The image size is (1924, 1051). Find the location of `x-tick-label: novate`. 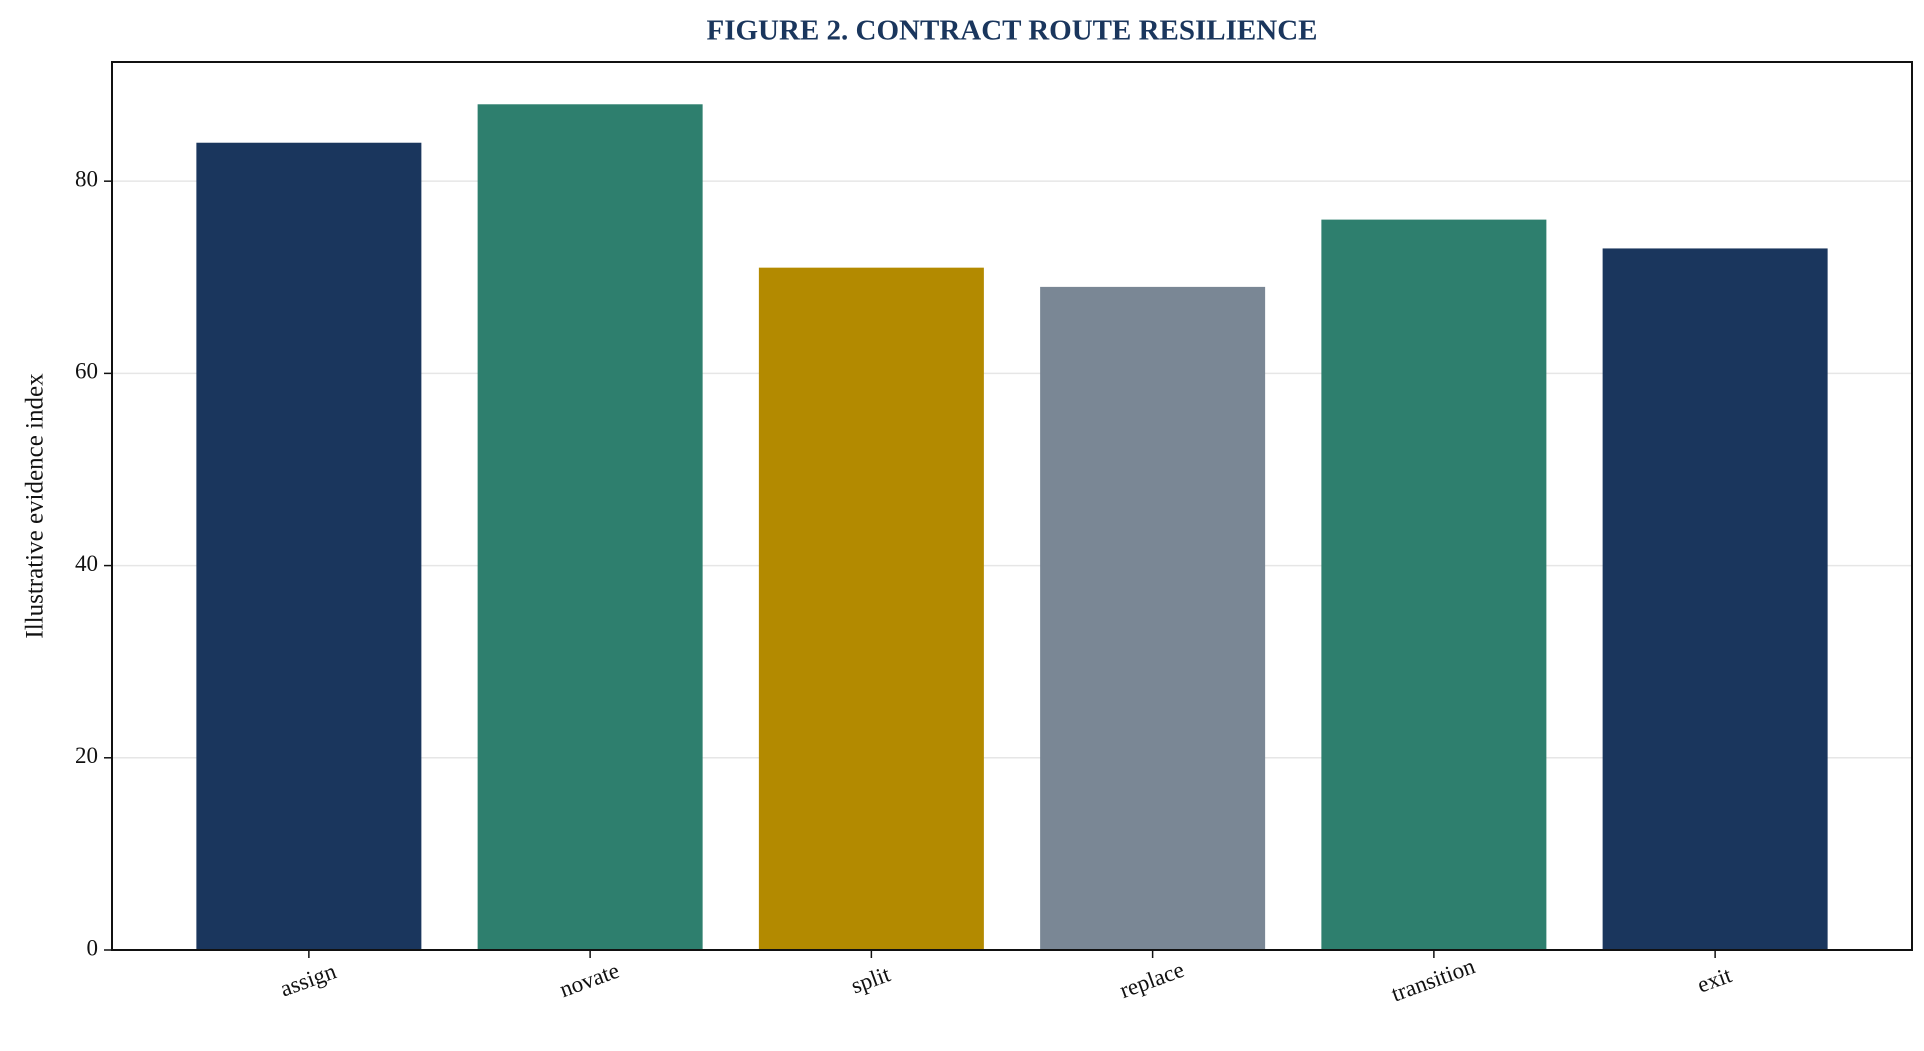

x-tick-label: novate is located at coordinates (589, 980).